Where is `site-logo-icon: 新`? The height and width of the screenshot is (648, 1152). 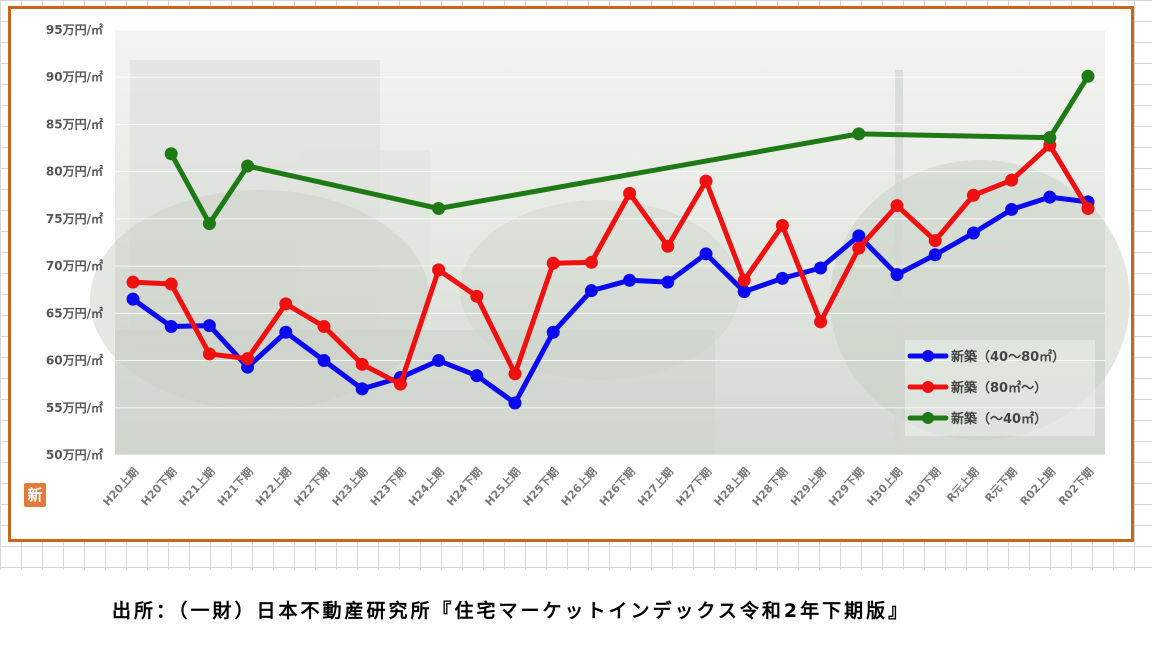
site-logo-icon: 新 is located at coordinates (35, 495).